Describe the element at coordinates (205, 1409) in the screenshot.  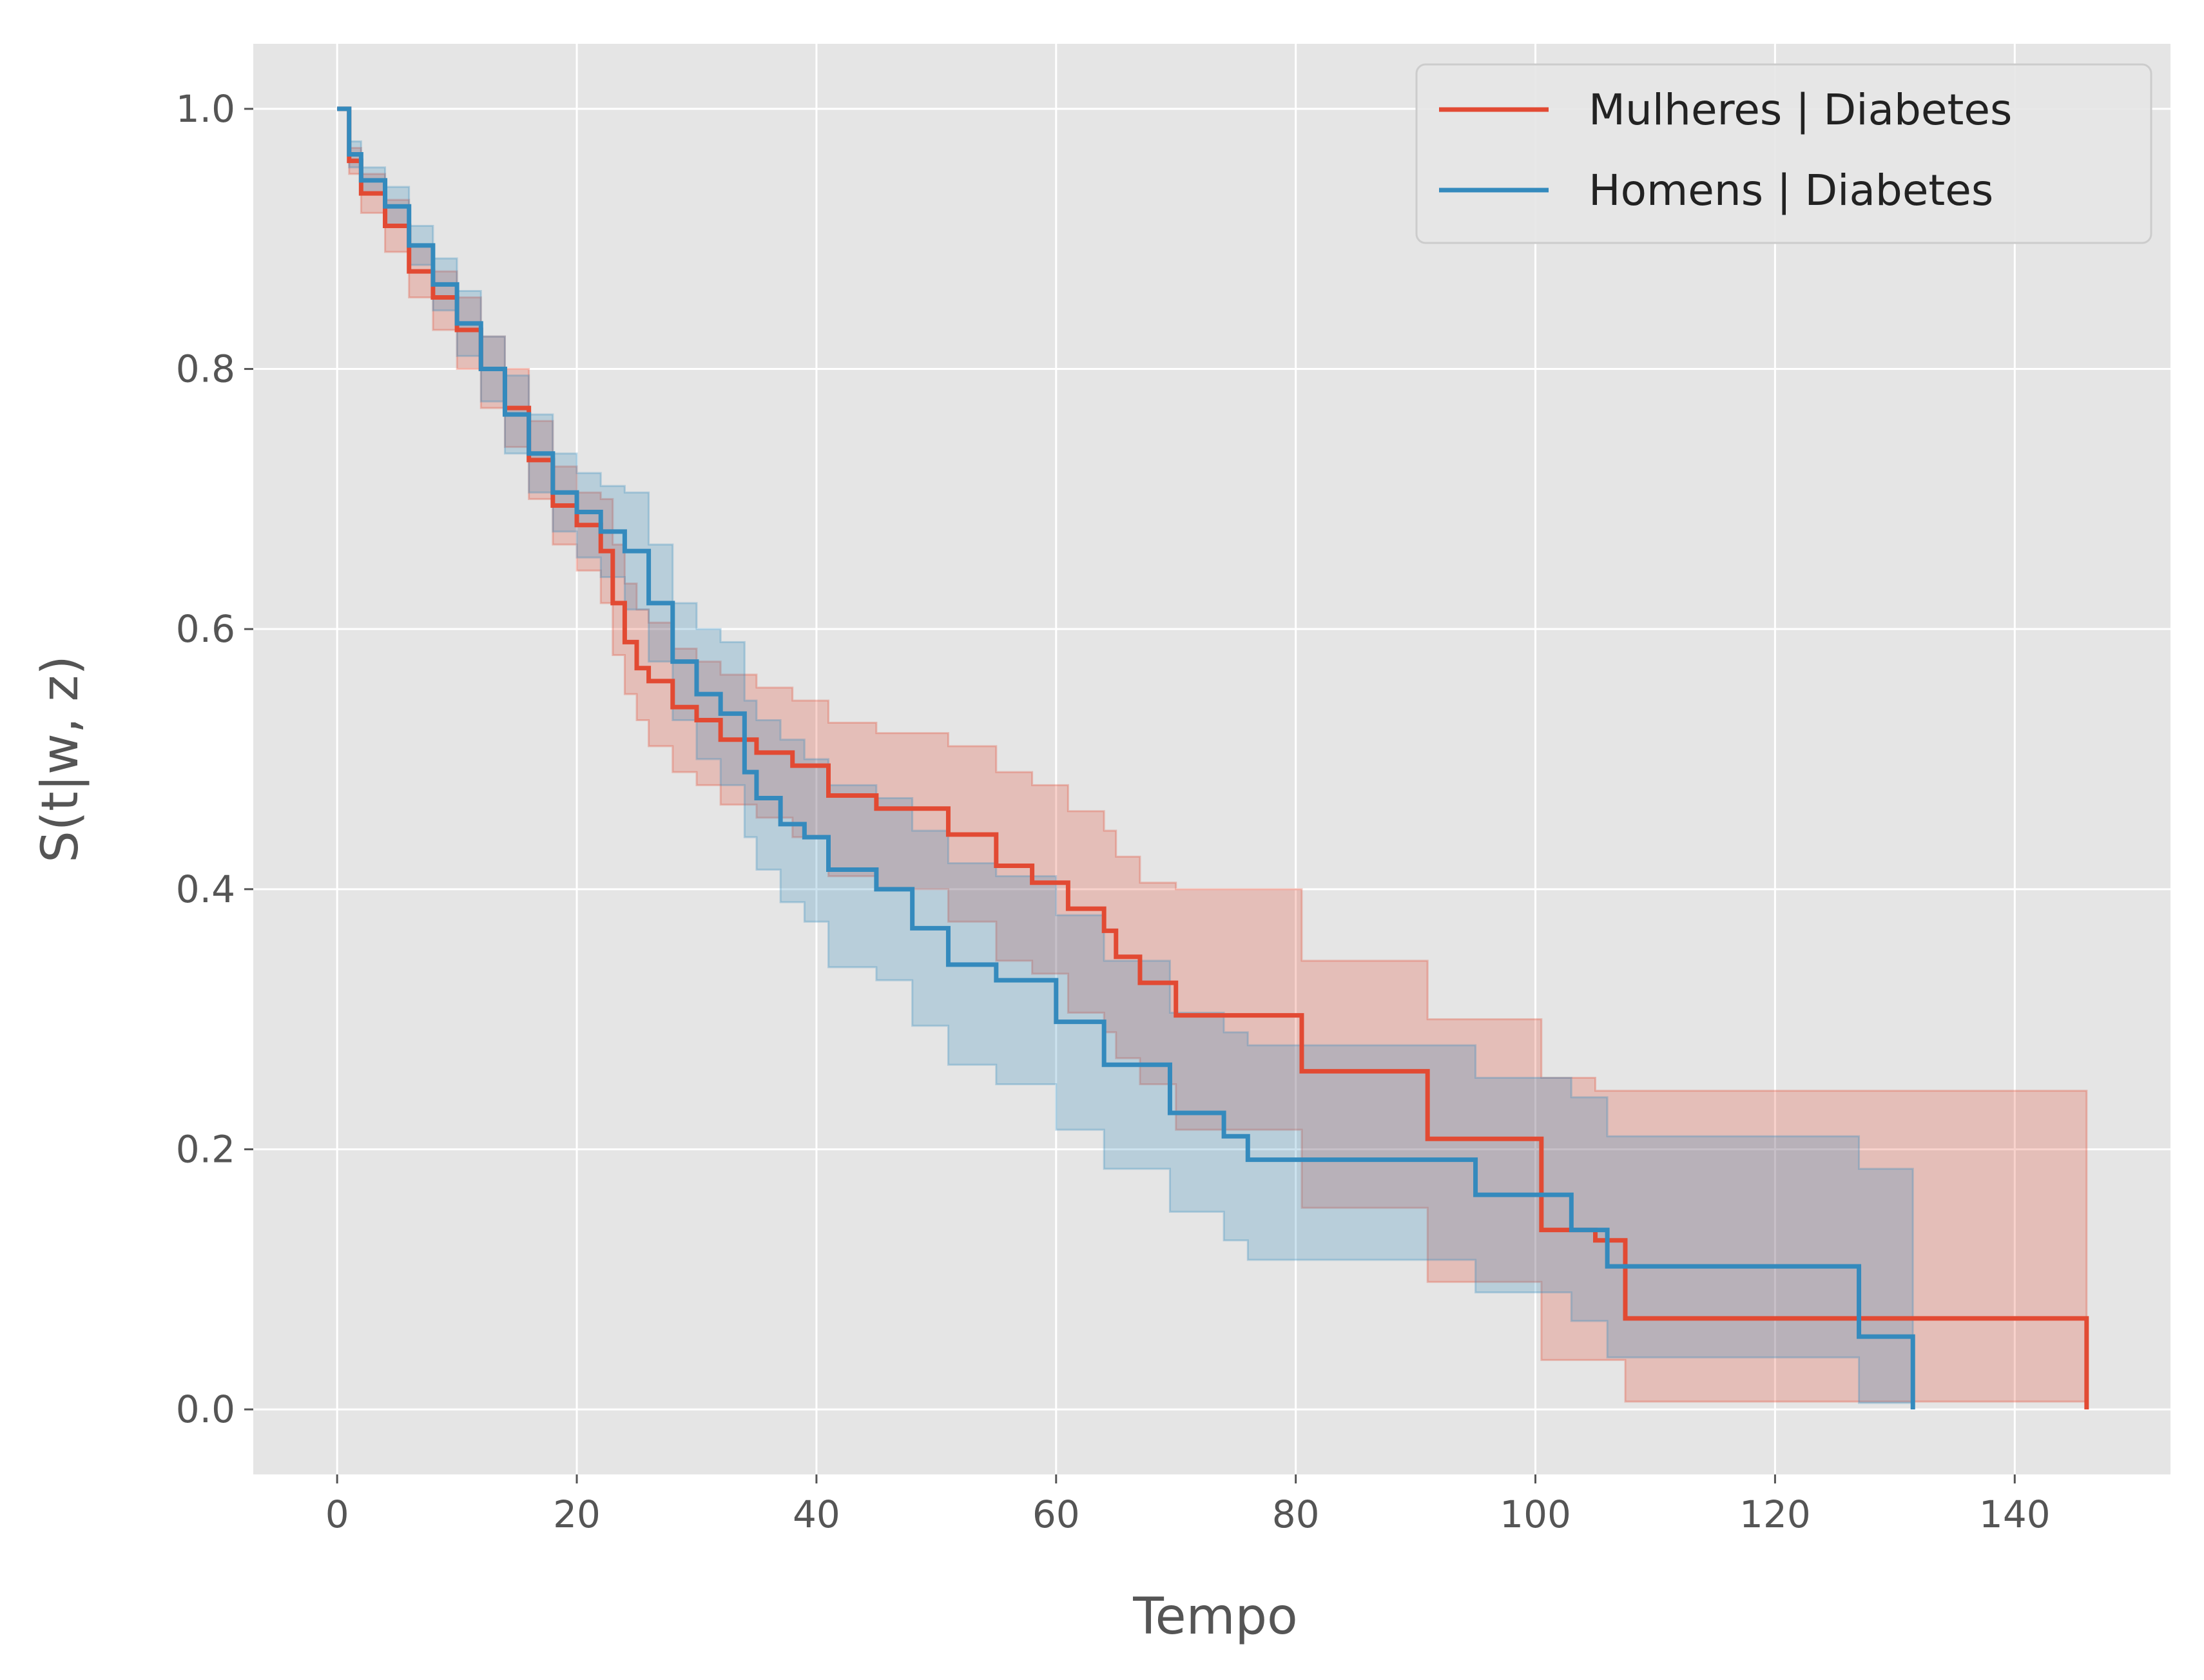
I see `y-tick-label: 0.0` at that location.